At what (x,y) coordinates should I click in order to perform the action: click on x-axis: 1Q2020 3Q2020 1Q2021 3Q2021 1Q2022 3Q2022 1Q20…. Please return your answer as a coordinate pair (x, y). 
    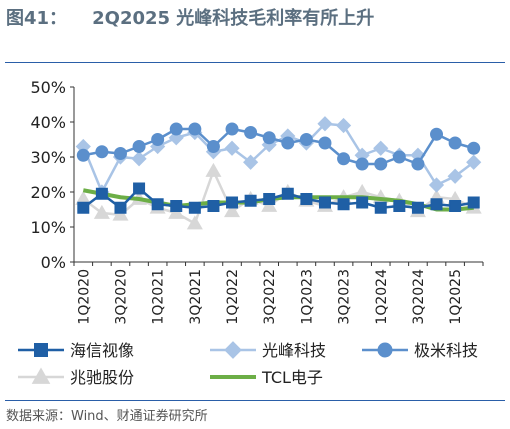
    Looking at the image, I should click on (278, 293).